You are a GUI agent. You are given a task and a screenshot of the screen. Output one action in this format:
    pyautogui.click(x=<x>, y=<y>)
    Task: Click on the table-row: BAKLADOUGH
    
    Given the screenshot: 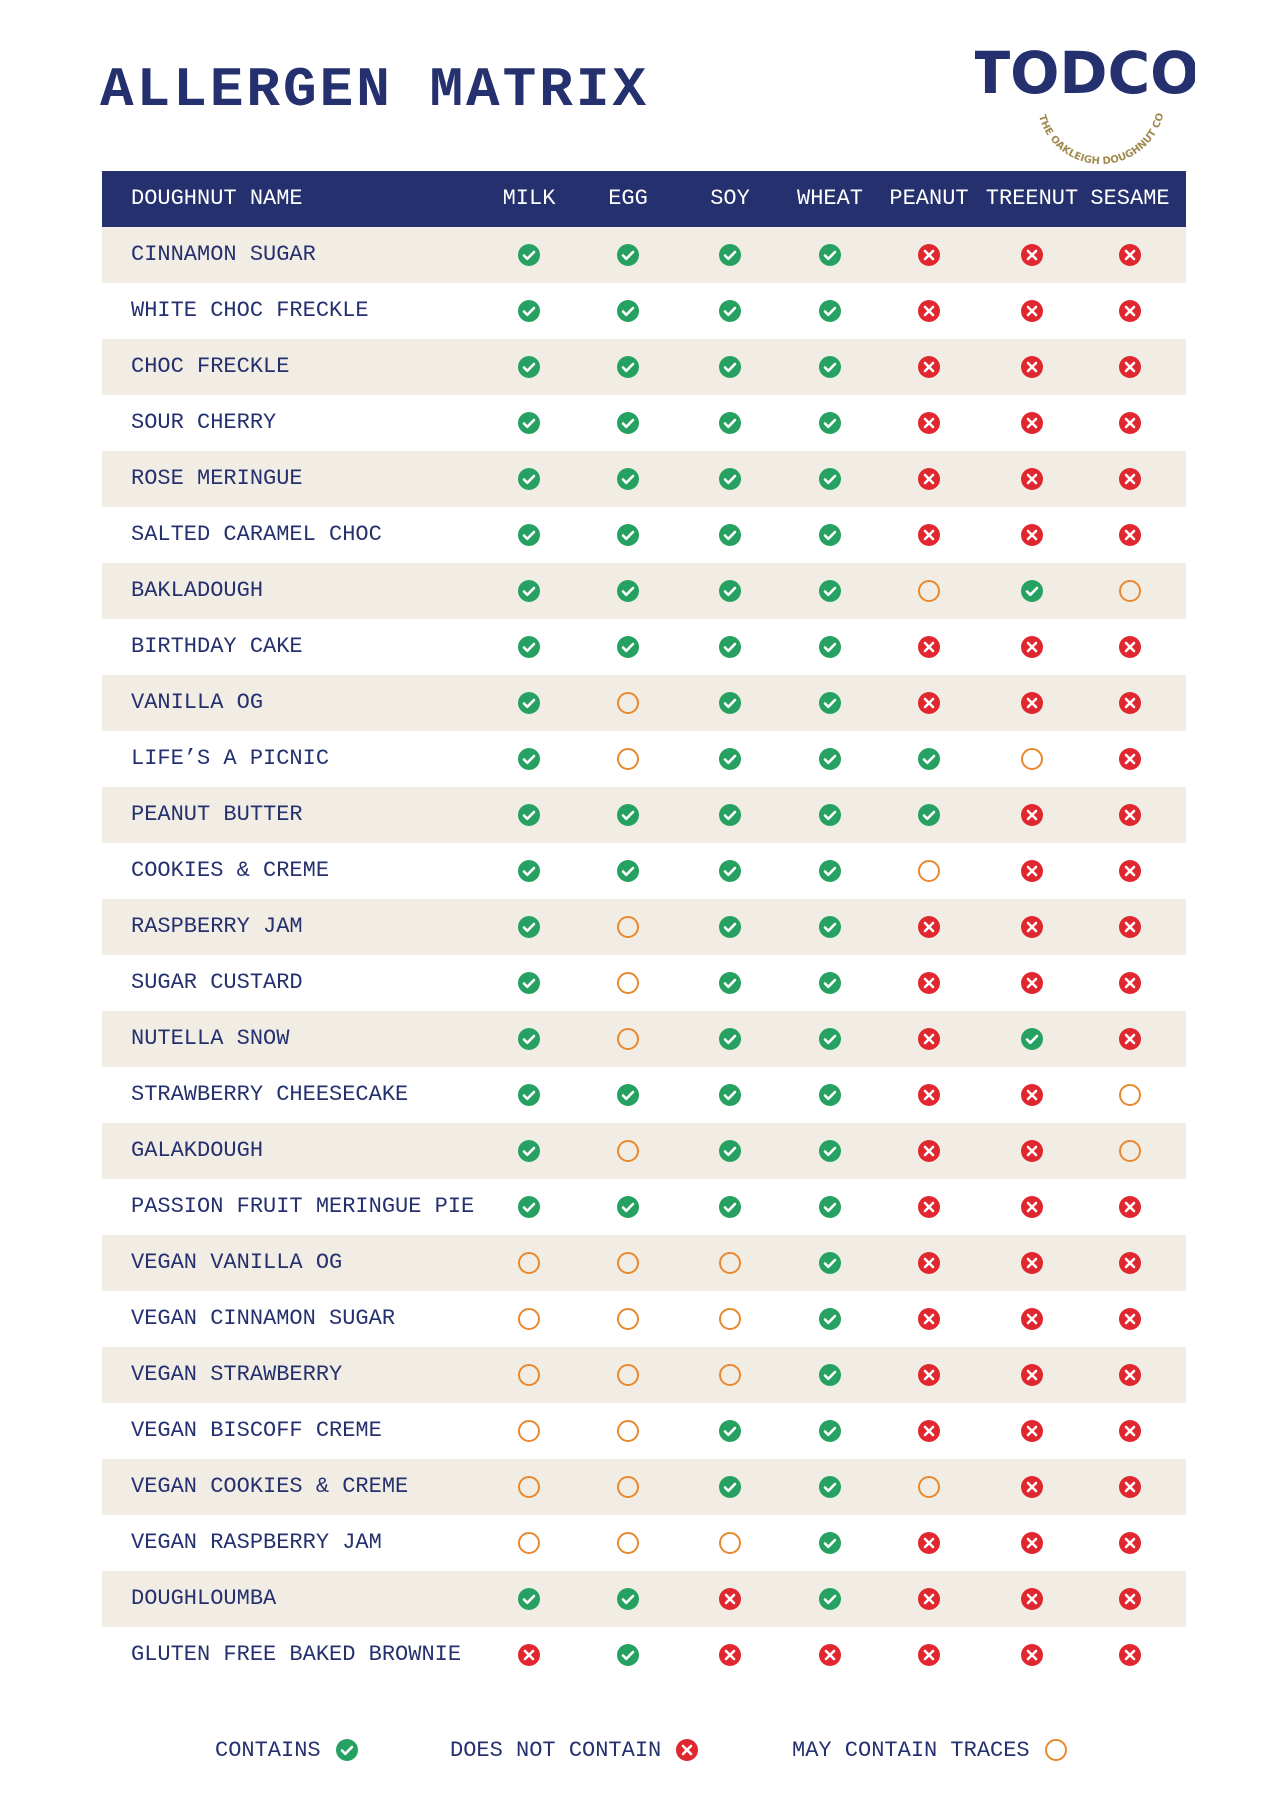 What is the action you would take?
    pyautogui.click(x=644, y=591)
    